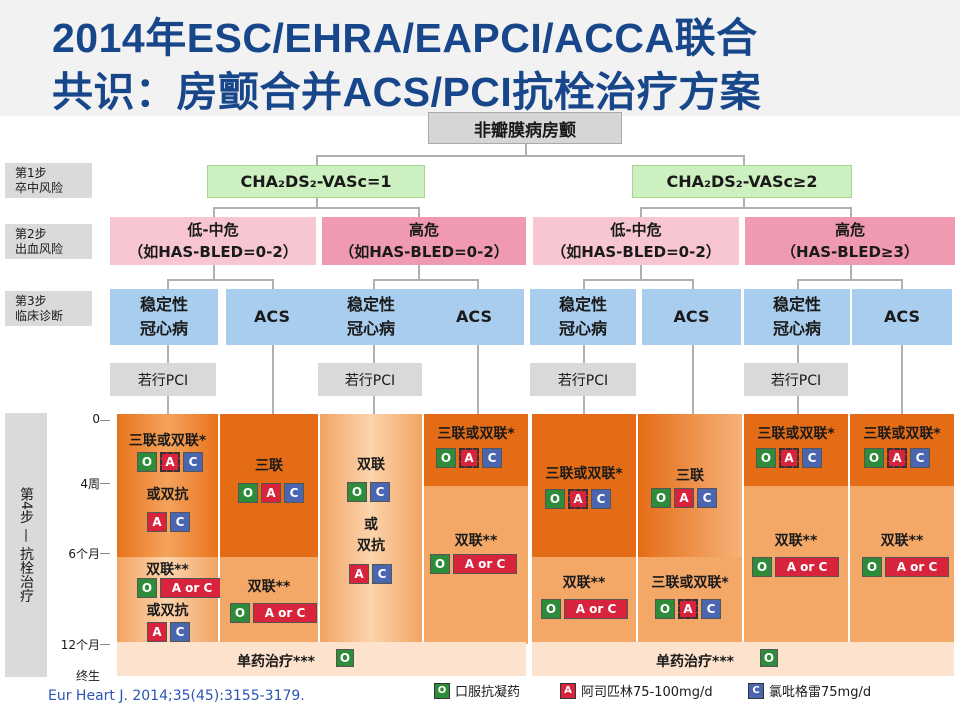 This screenshot has height=720, width=960. Describe the element at coordinates (850, 241) in the screenshot. I see `bleed-risk-high-2: 高危 （HAS-BLED≥3）` at that location.